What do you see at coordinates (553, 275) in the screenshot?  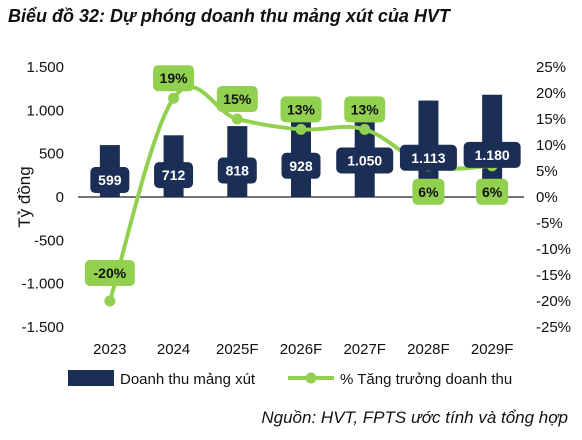 I see `y2-tick-label: -15%` at bounding box center [553, 275].